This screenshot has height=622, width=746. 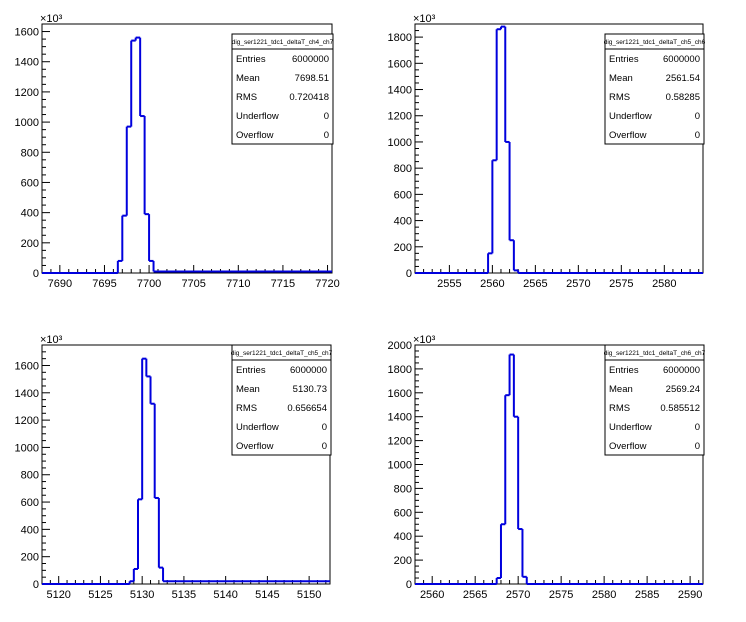 What do you see at coordinates (309, 595) in the screenshot?
I see `x-tick-label: 5150` at bounding box center [309, 595].